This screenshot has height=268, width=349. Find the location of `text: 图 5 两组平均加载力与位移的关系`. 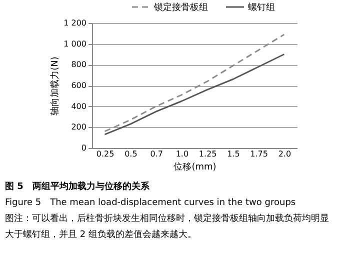

text: 图 5 两组平均加载力与位移的关系 is located at coordinates (77, 186).